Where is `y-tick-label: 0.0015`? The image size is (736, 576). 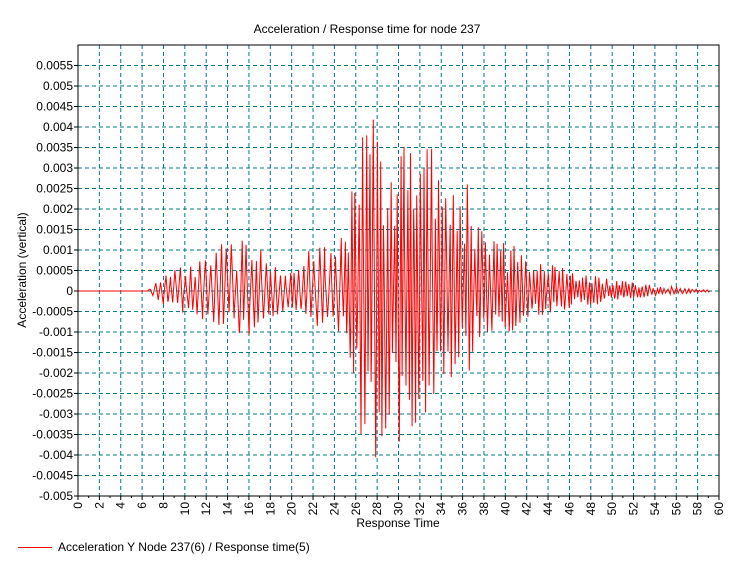
y-tick-label: 0.0015 is located at coordinates (54, 230).